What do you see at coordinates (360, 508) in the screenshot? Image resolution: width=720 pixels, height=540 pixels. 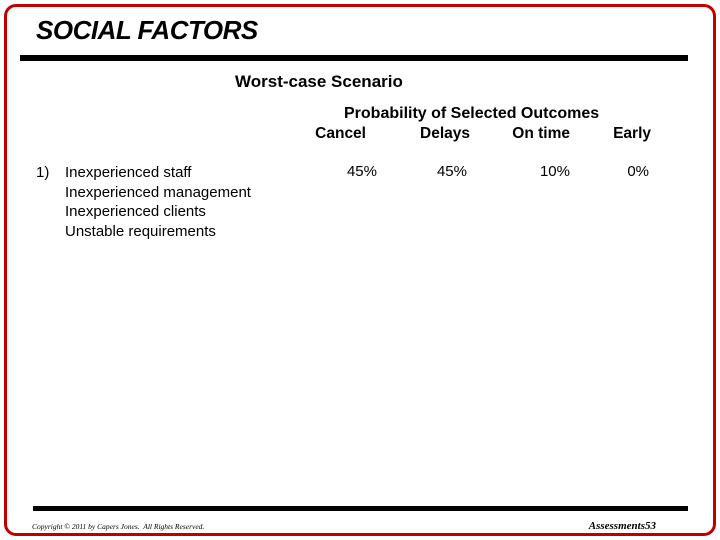 I see `footer-divider` at bounding box center [360, 508].